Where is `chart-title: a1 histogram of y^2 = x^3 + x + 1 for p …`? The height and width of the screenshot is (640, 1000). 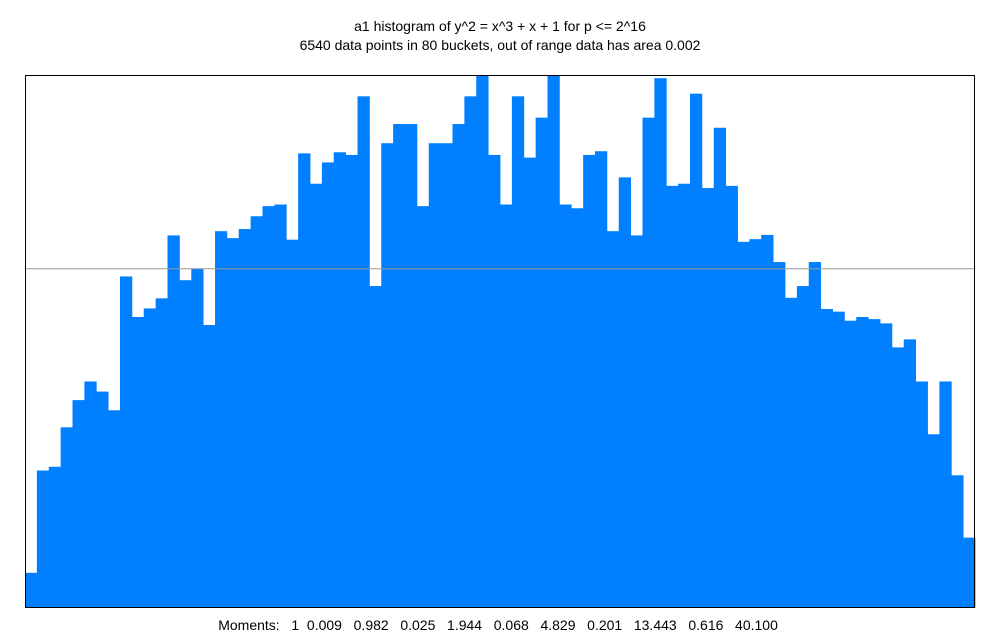 chart-title: a1 histogram of y^2 = x^3 + x + 1 for p … is located at coordinates (500, 26).